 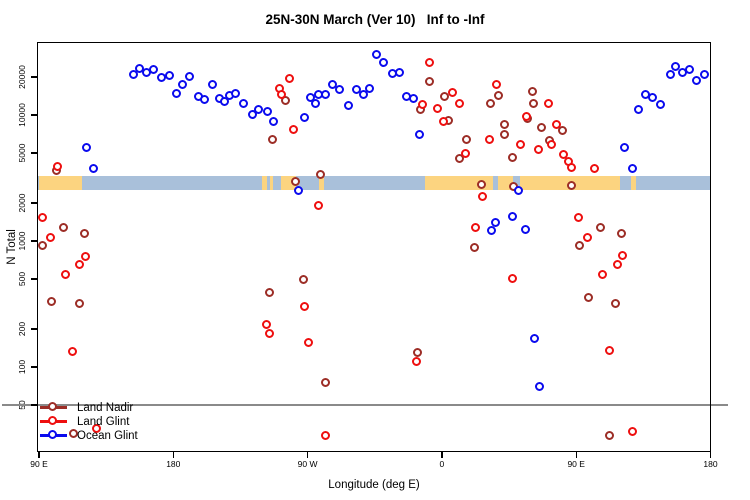 What do you see at coordinates (442, 464) in the screenshot?
I see `x-tick-label: 0` at bounding box center [442, 464].